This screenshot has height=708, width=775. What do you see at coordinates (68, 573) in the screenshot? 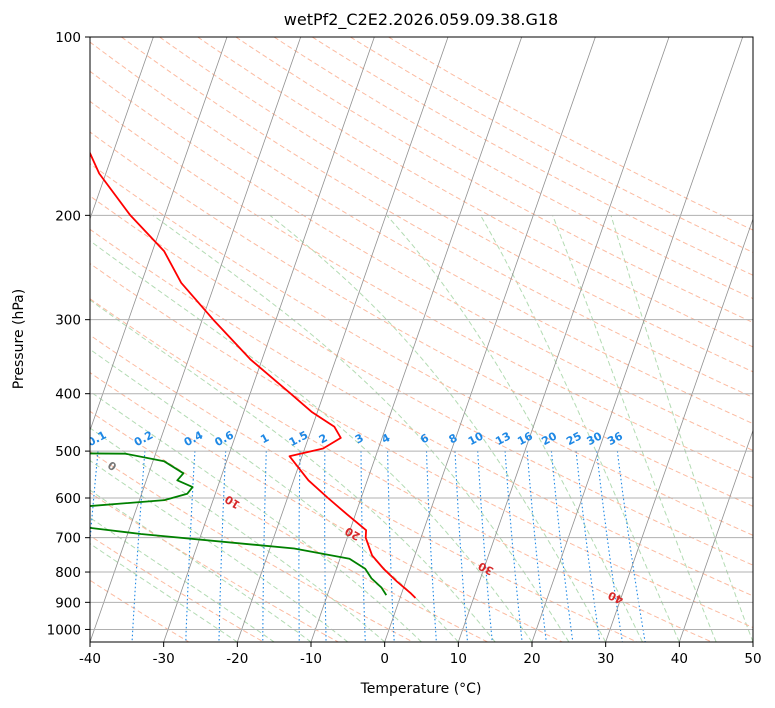
I see `y-tick-label: 800` at bounding box center [68, 573].